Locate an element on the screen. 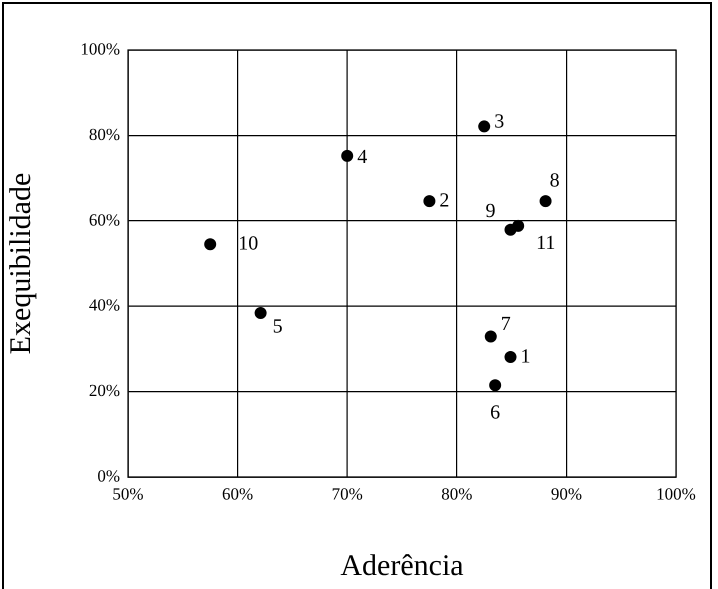 The width and height of the screenshot is (718, 589). annotation: 9 is located at coordinates (491, 211).